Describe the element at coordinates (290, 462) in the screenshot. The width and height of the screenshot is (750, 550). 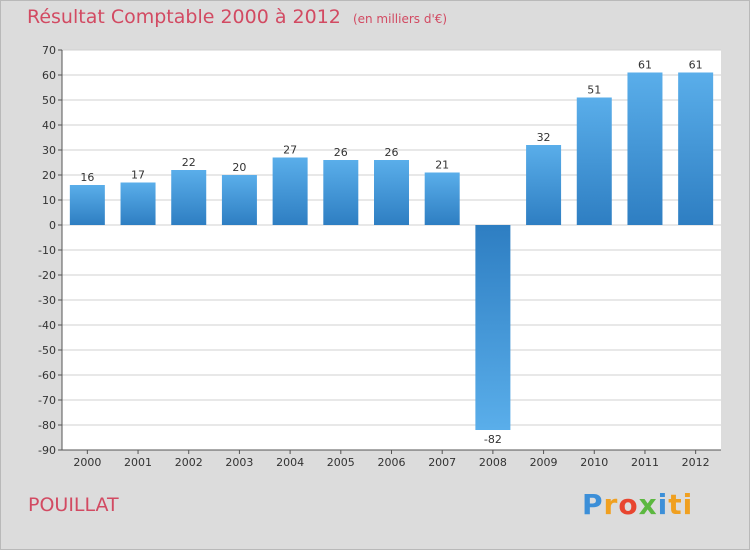
I see `x-tick-label: 2004` at that location.